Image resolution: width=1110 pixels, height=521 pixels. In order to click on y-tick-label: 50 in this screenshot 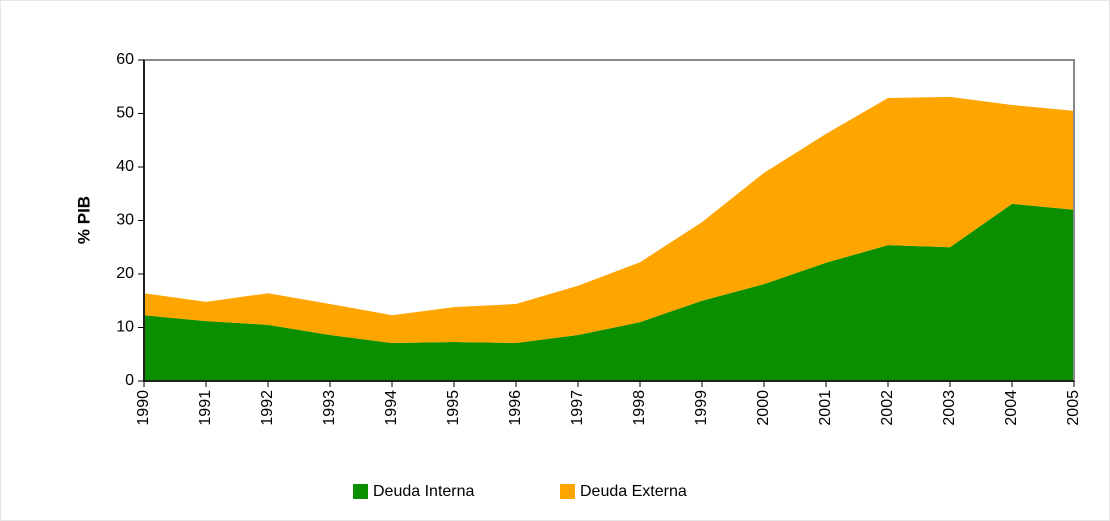, I will do `click(125, 113)`.